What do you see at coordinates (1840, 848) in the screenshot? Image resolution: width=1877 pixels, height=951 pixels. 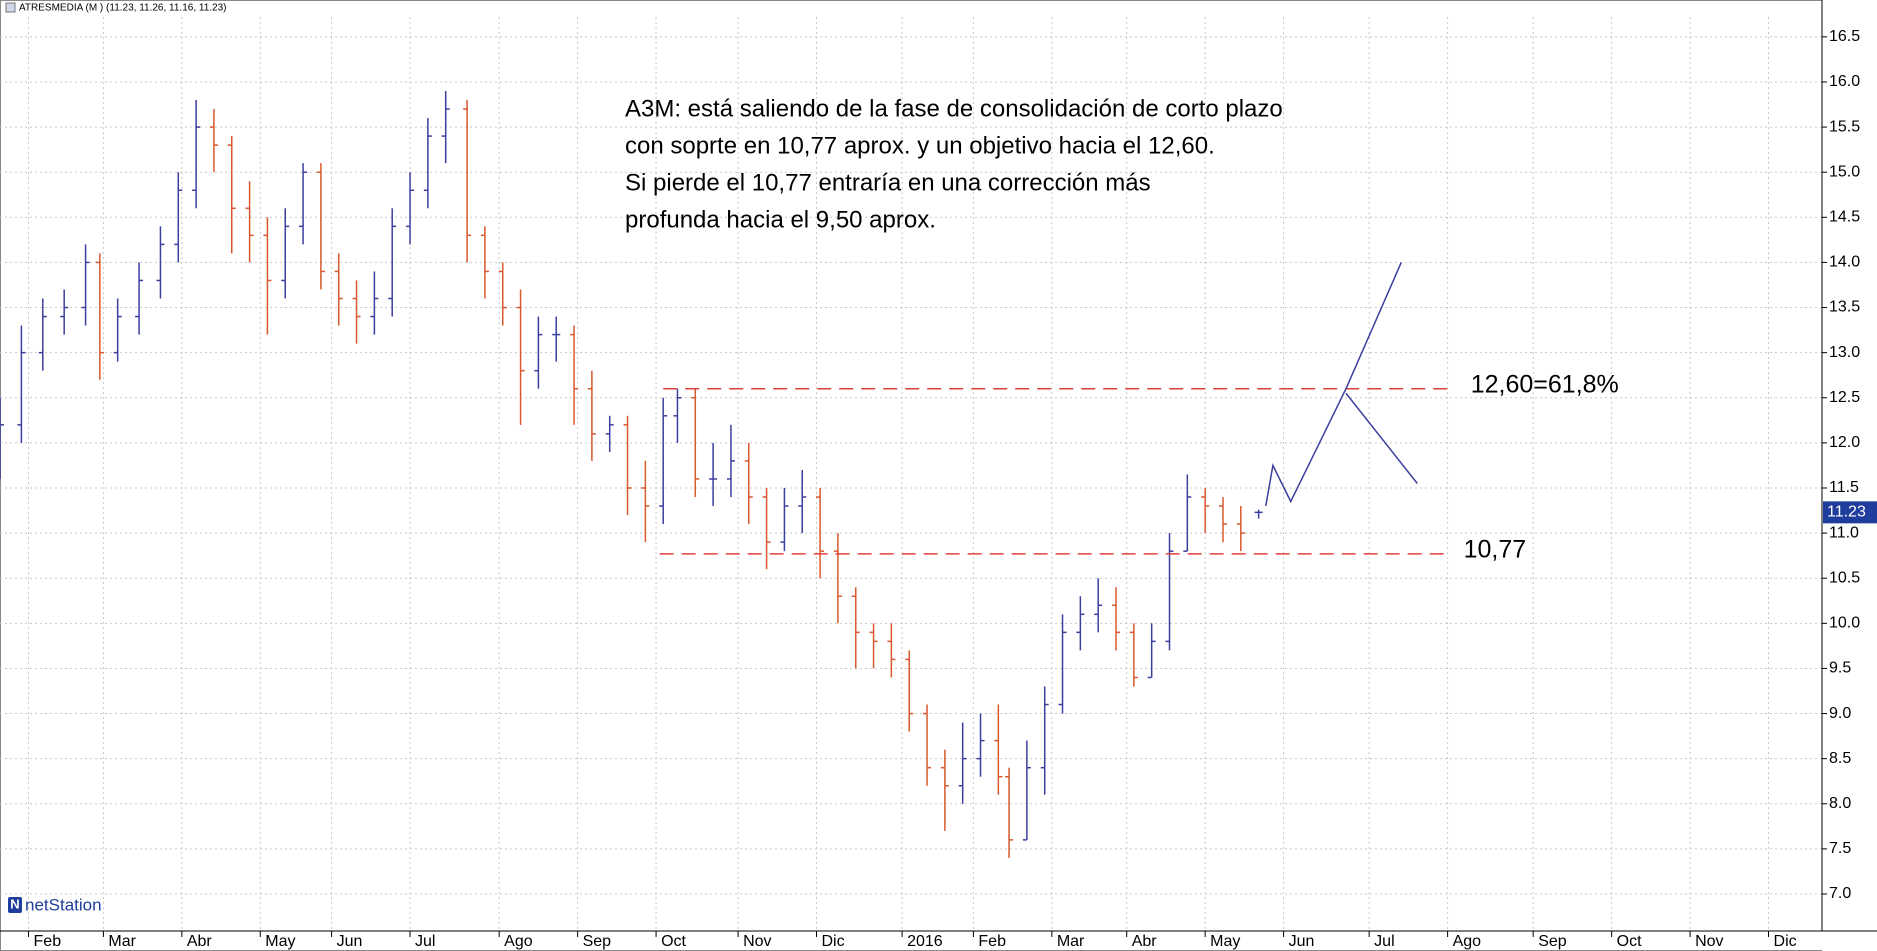 I see `y-tick-label: 7.5` at bounding box center [1840, 848].